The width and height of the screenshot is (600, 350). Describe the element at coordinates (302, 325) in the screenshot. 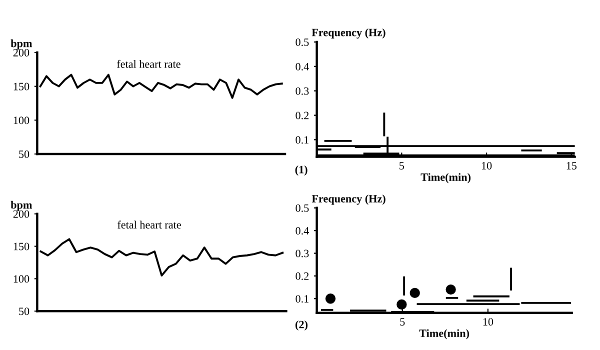

I see `text: (2)` at that location.